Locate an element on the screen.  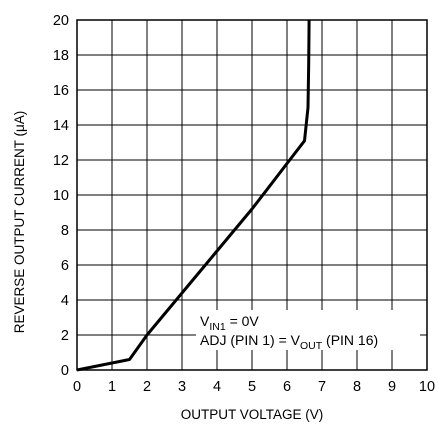
x-axis-label: OUTPUT VOLTAGE (V) is located at coordinates (252, 414).